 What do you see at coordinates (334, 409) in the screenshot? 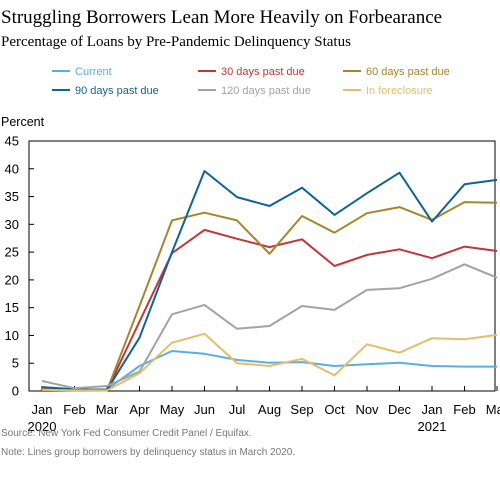
I see `x-tick-label: Oct` at bounding box center [334, 409].